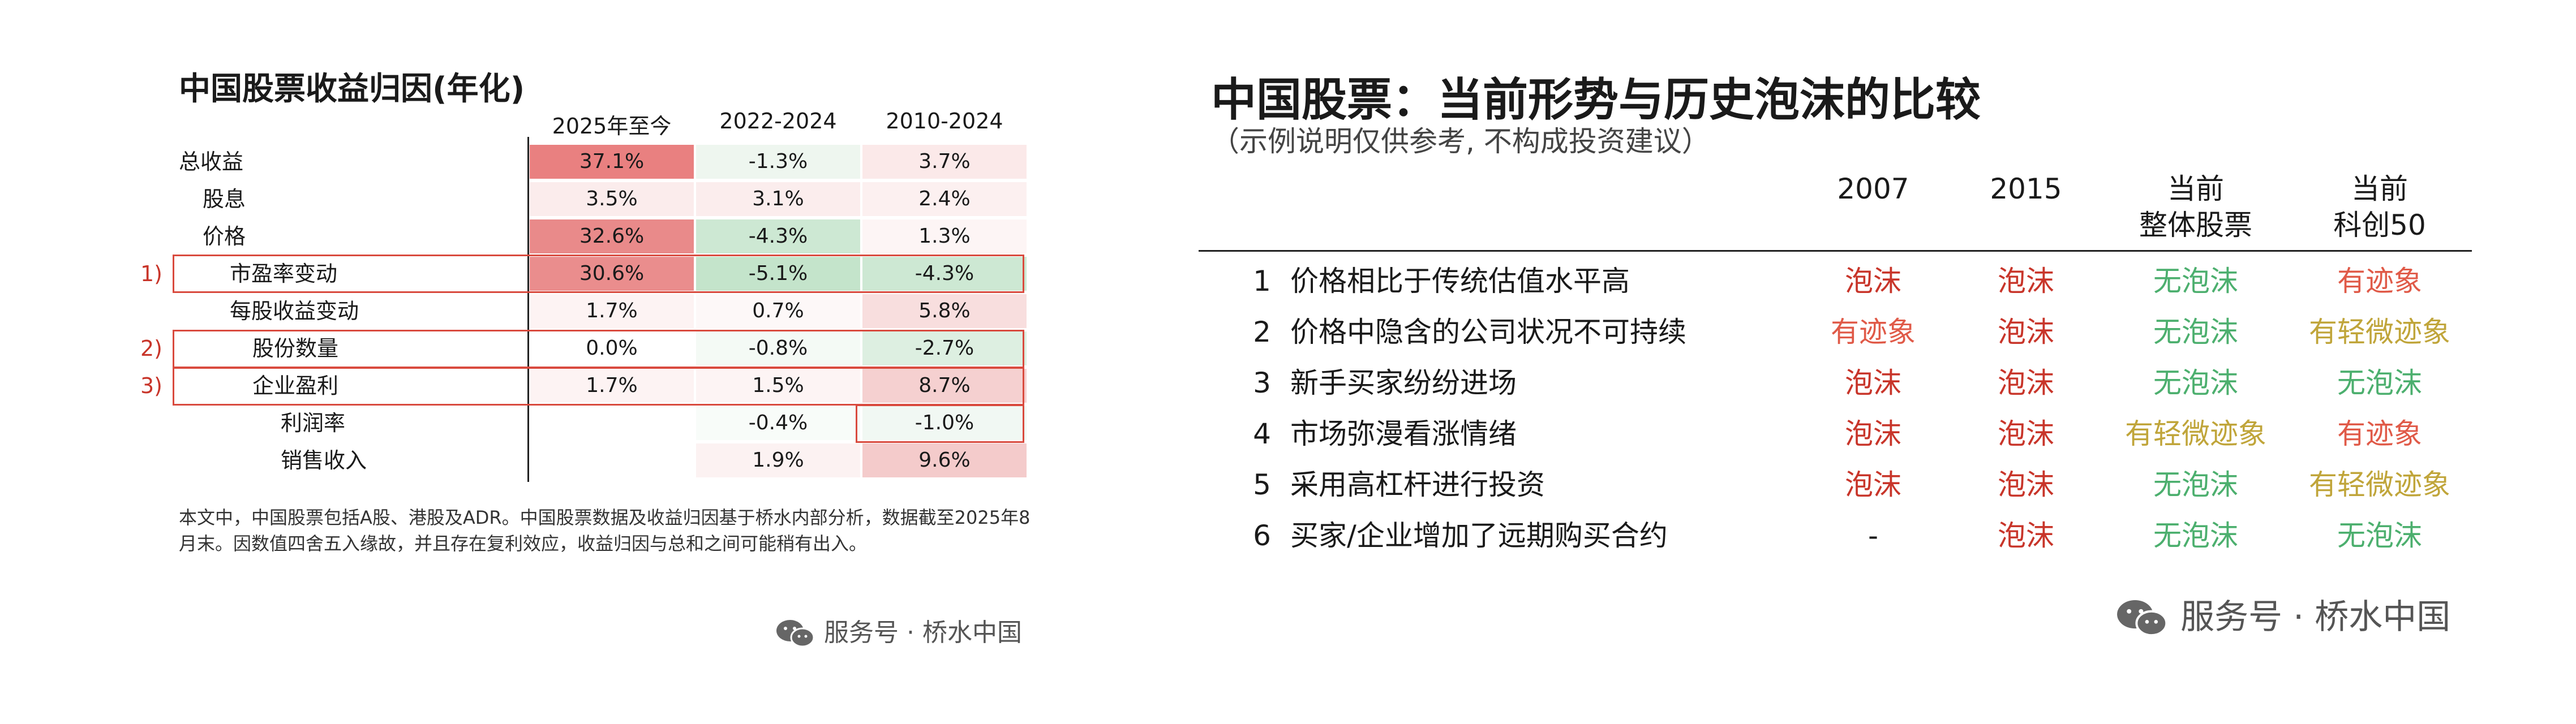 Image resolution: width=2576 pixels, height=724 pixels. I want to click on value-cell: 1.7%, so click(612, 311).